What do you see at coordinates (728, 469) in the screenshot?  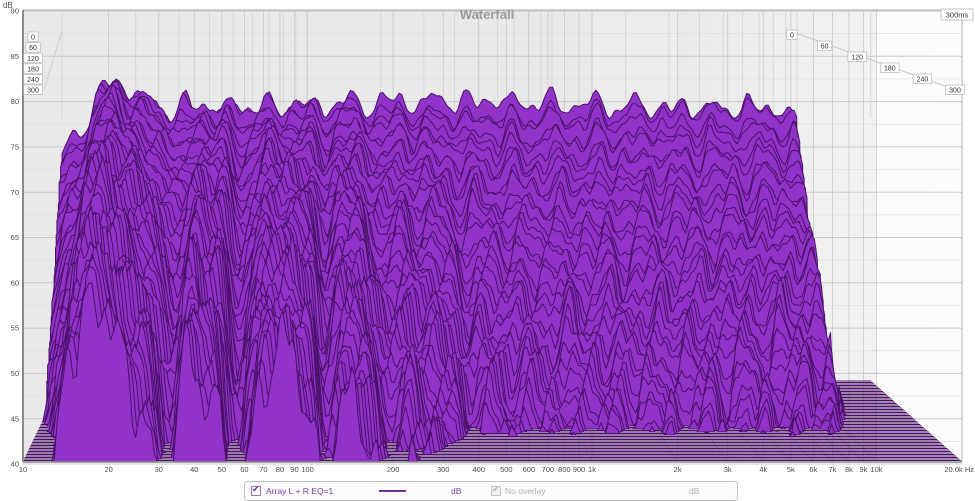 I see `x-tick-label: 3k` at bounding box center [728, 469].